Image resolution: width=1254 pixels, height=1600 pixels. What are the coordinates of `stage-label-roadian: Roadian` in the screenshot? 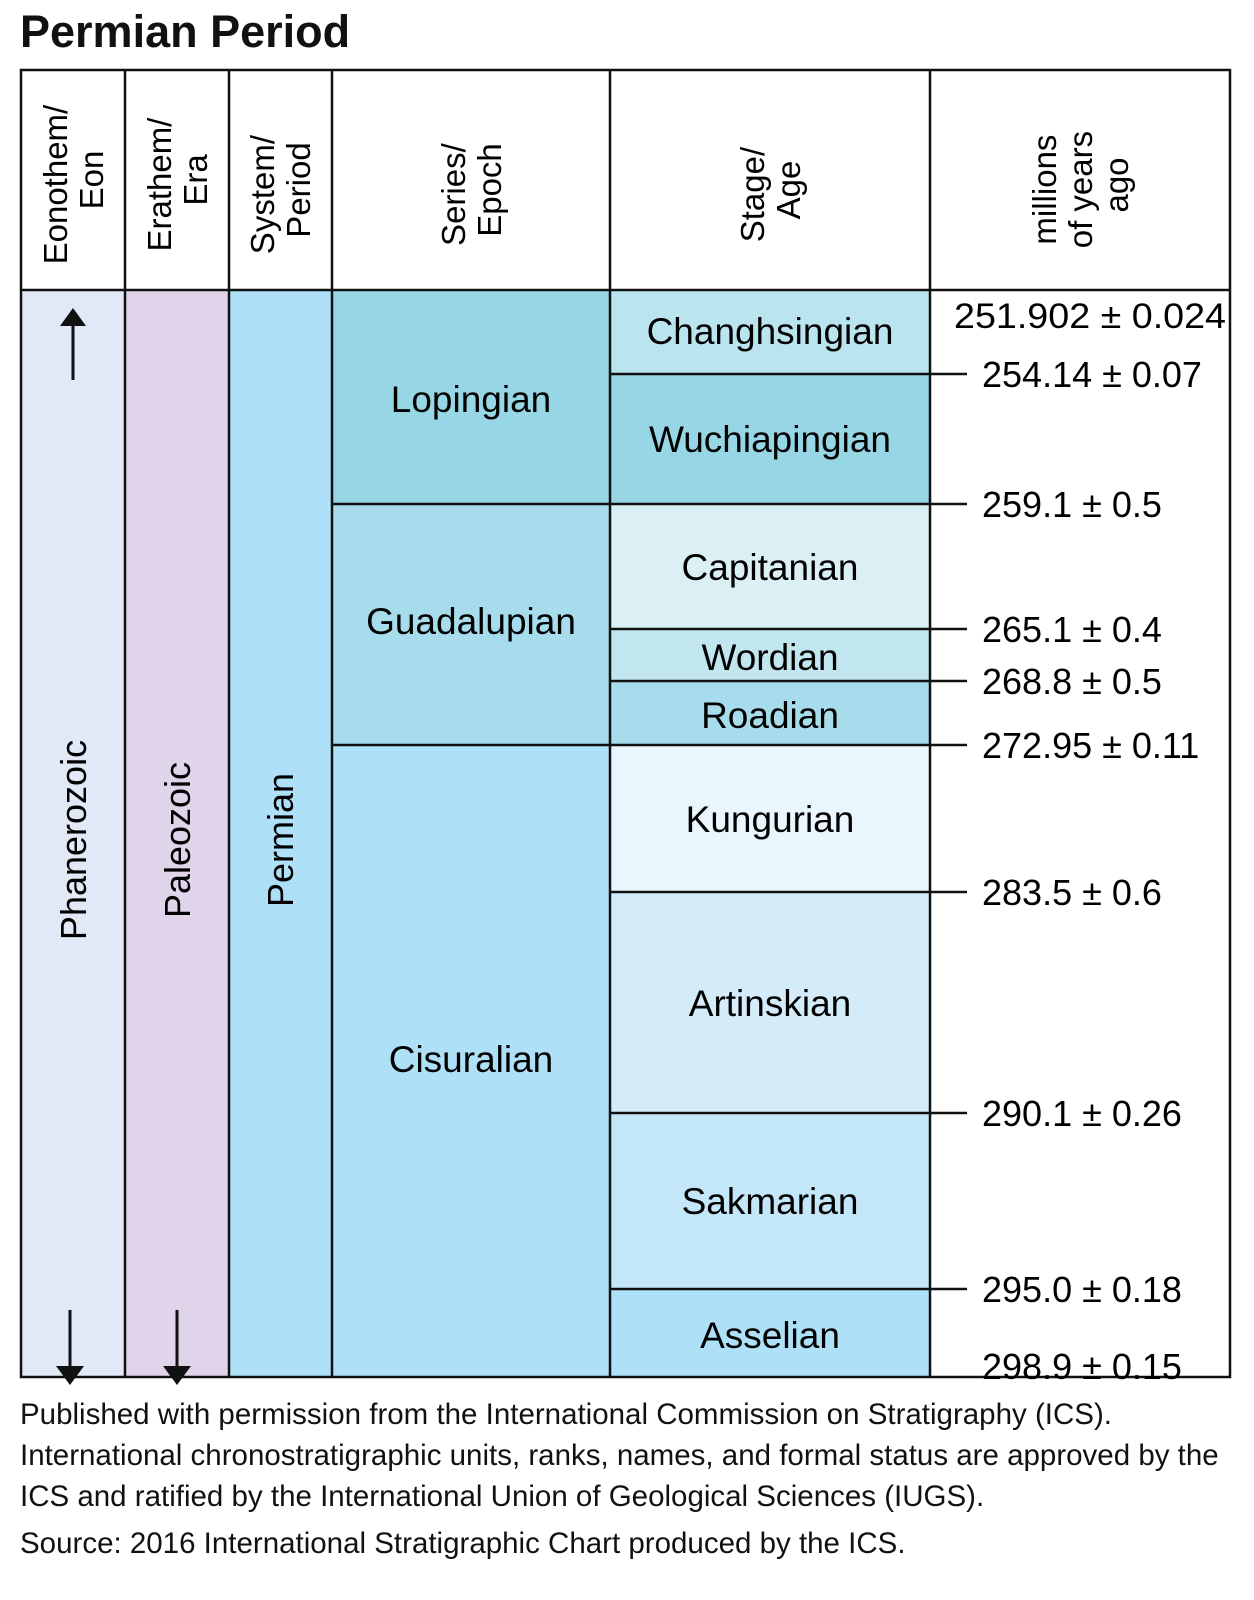 It's located at (770, 715).